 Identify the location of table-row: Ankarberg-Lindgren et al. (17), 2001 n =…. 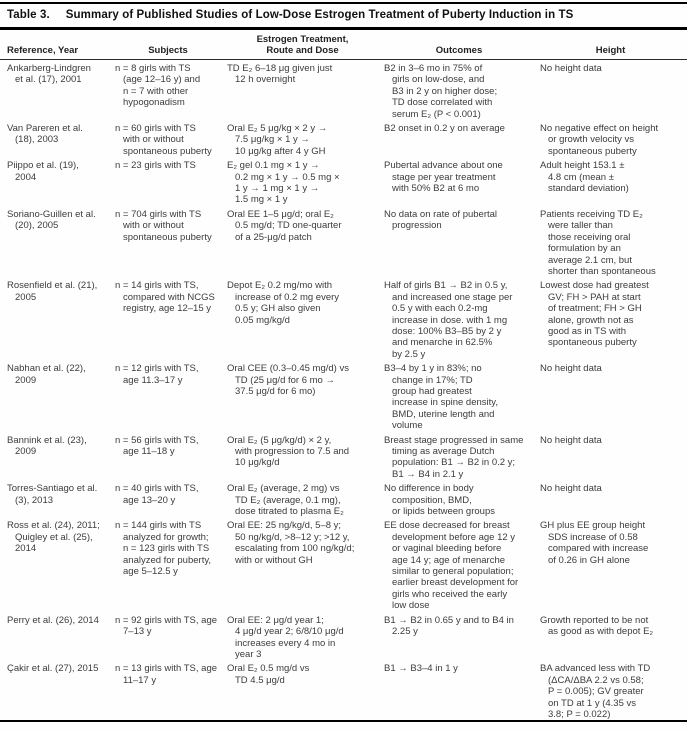
(343, 90).